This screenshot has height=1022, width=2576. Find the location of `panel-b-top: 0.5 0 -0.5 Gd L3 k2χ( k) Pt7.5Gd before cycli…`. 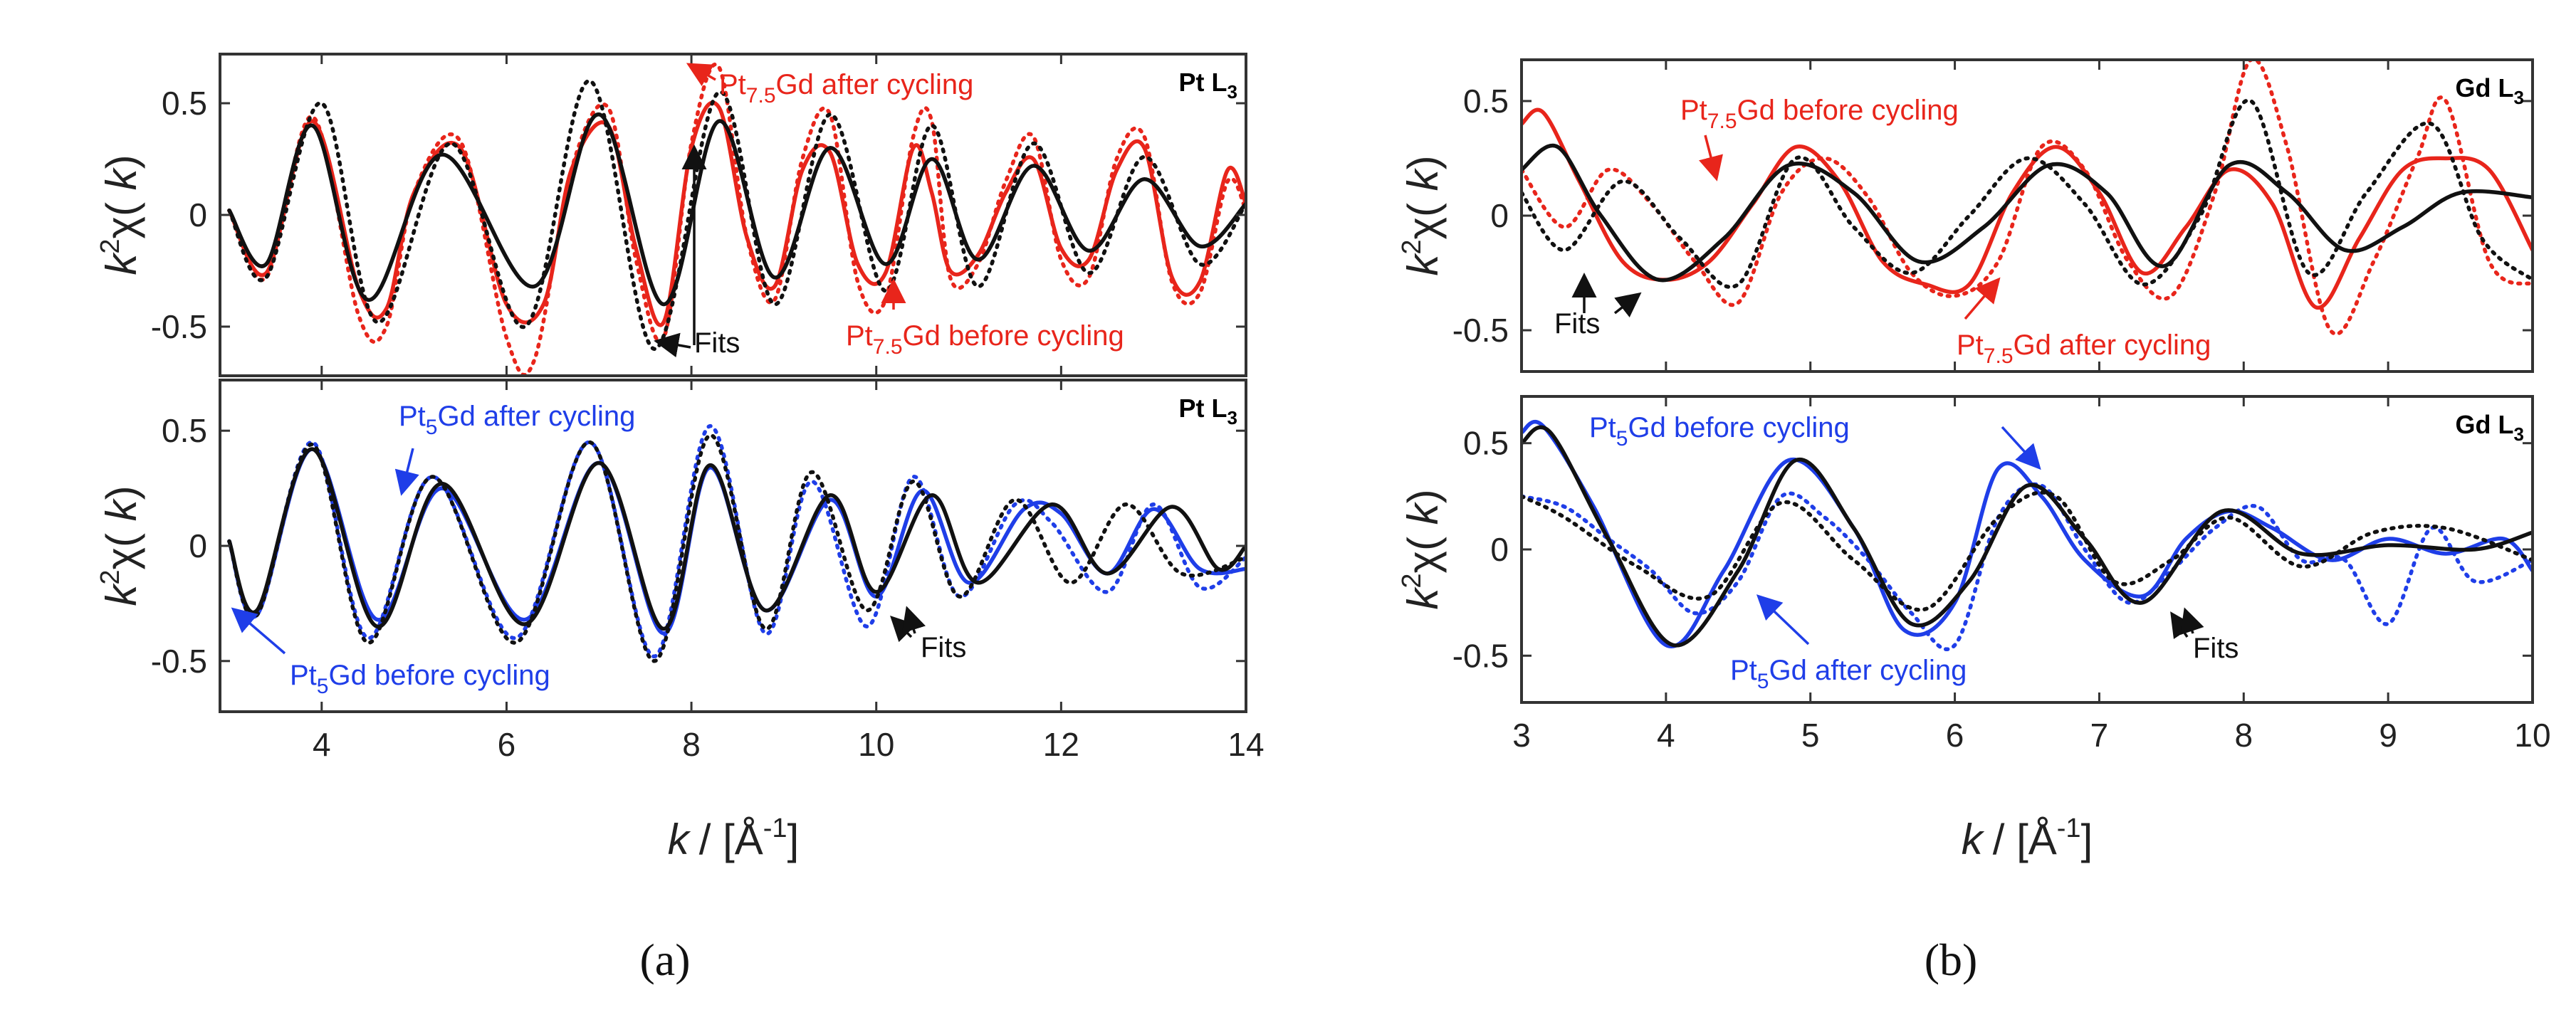

panel-b-top: 0.5 0 -0.5 Gd L3 k2χ( k) Pt7.5Gd before cycli… is located at coordinates (1965, 215).